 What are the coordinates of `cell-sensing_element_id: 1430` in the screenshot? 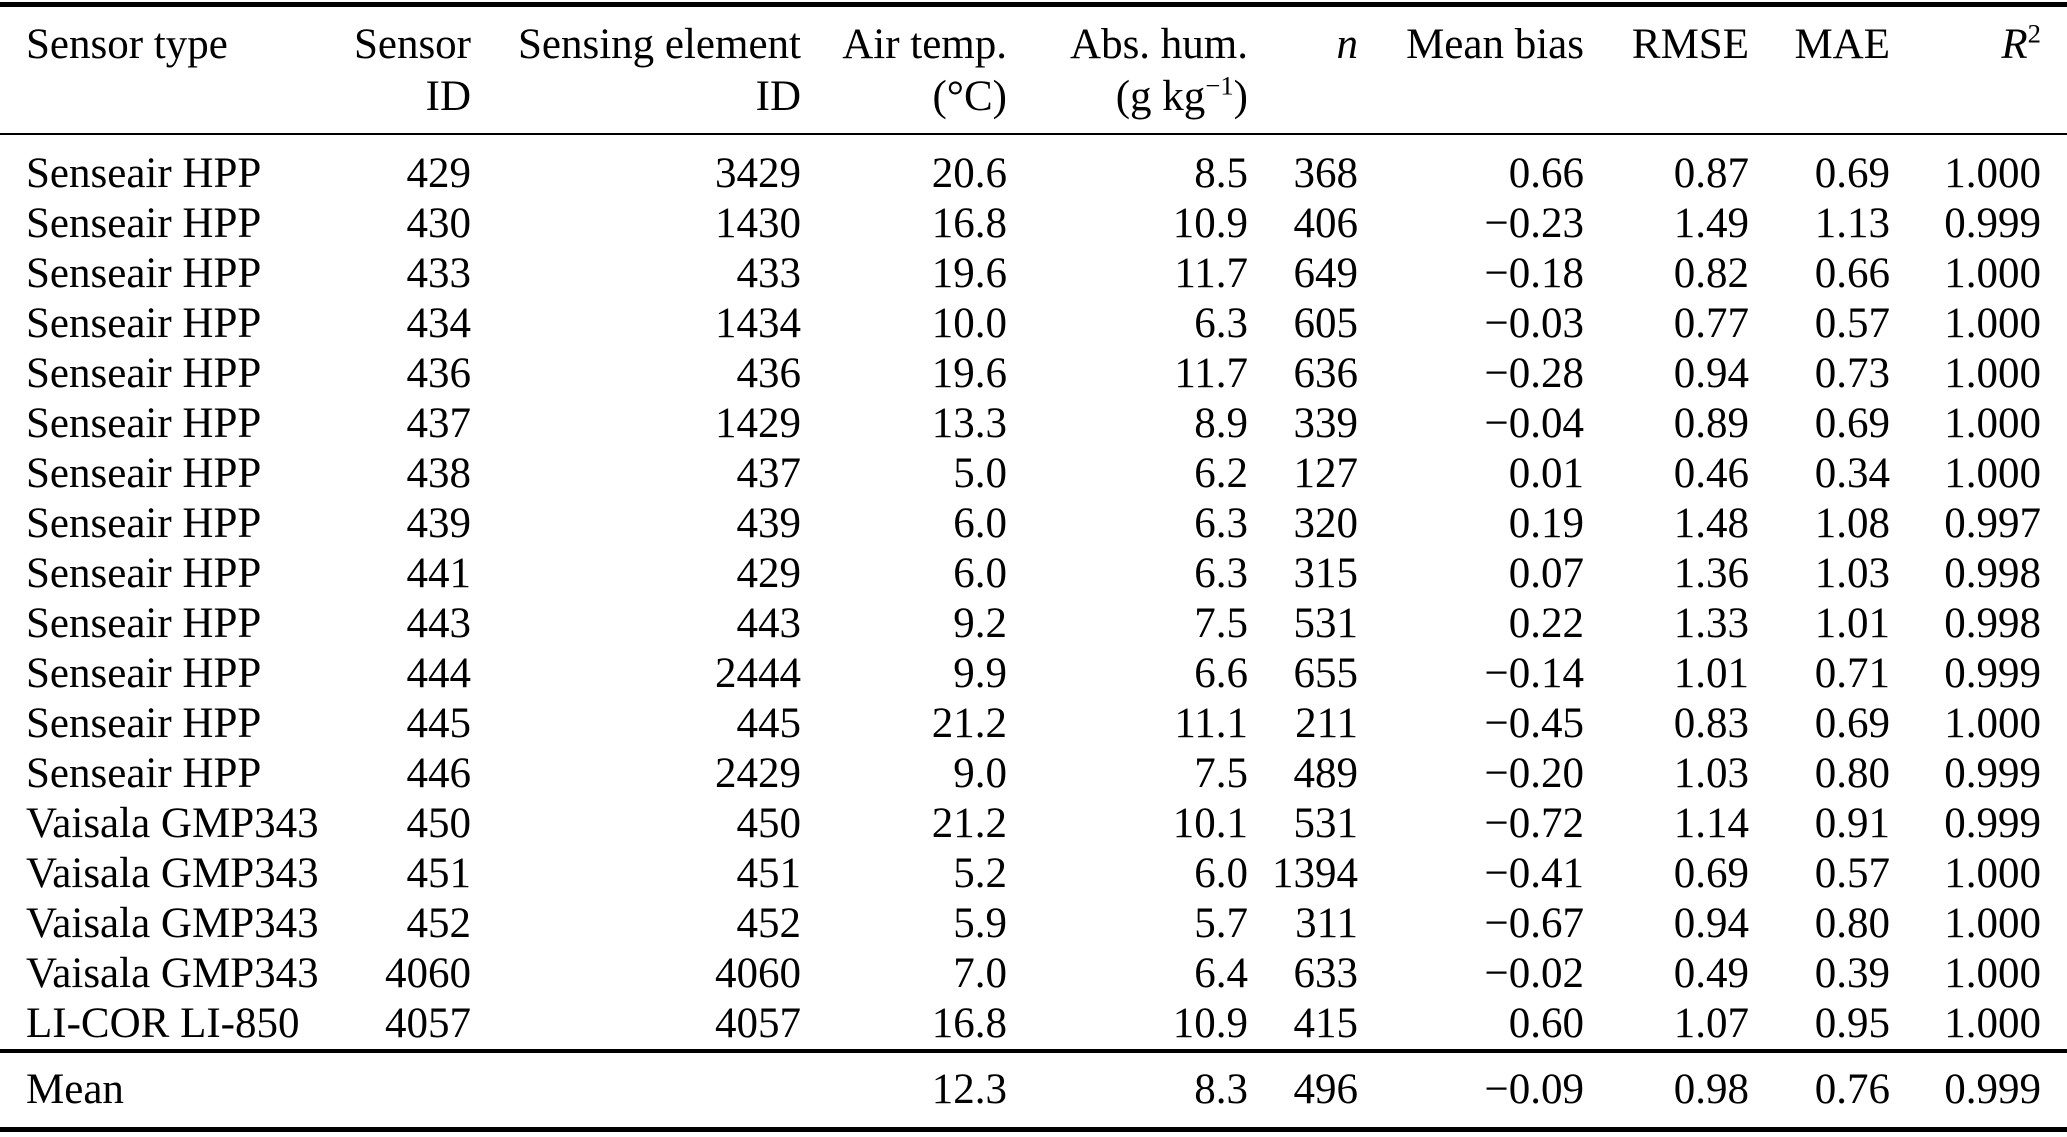 It's located at (758, 223).